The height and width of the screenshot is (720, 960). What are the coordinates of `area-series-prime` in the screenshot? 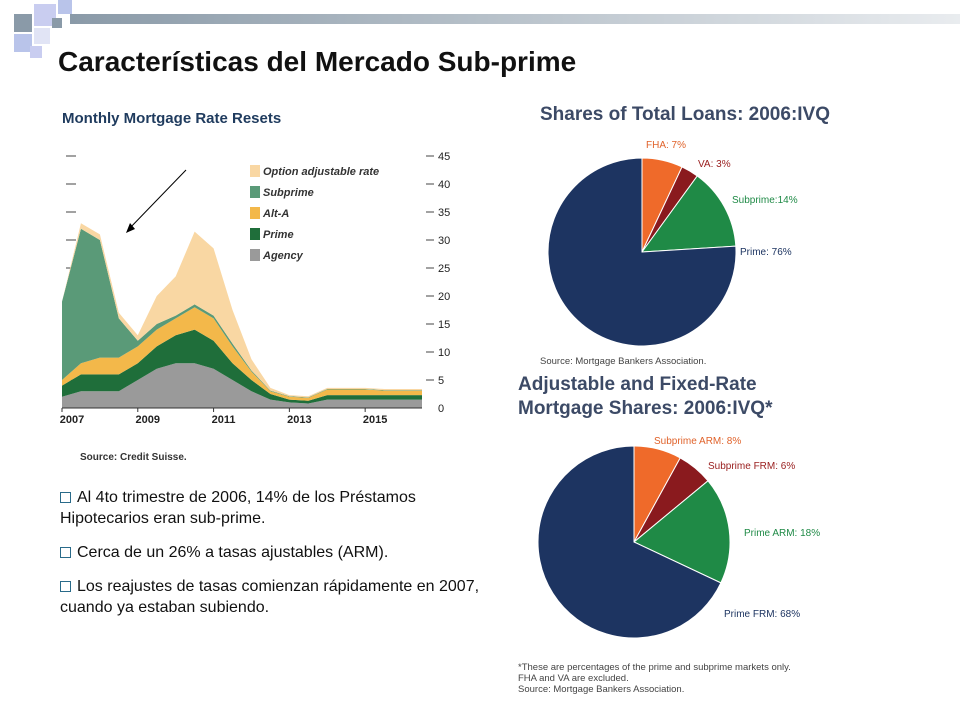 It's located at (242, 366).